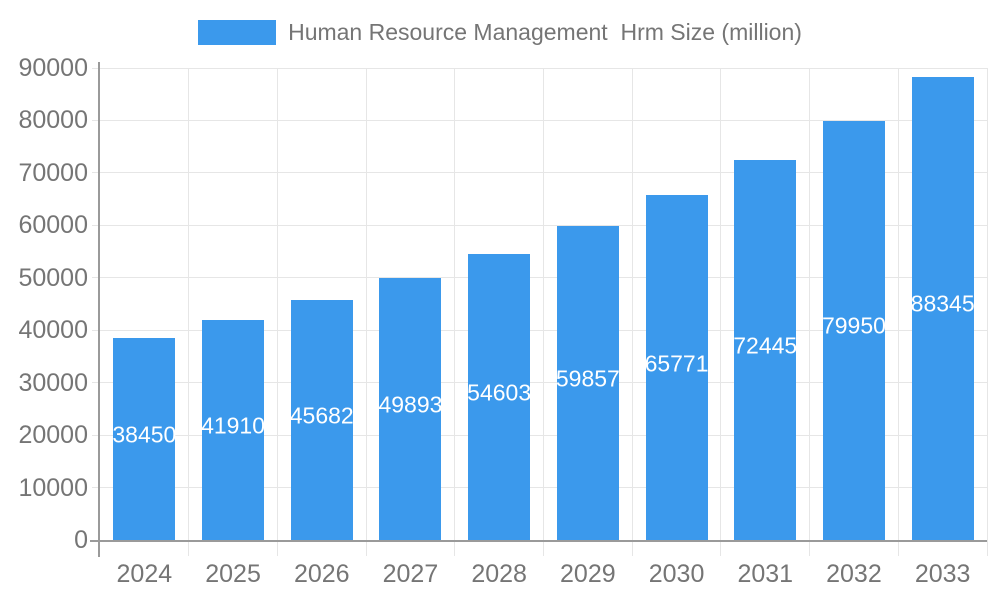 The width and height of the screenshot is (1000, 600). What do you see at coordinates (233, 574) in the screenshot?
I see `x-tick-label: 2025` at bounding box center [233, 574].